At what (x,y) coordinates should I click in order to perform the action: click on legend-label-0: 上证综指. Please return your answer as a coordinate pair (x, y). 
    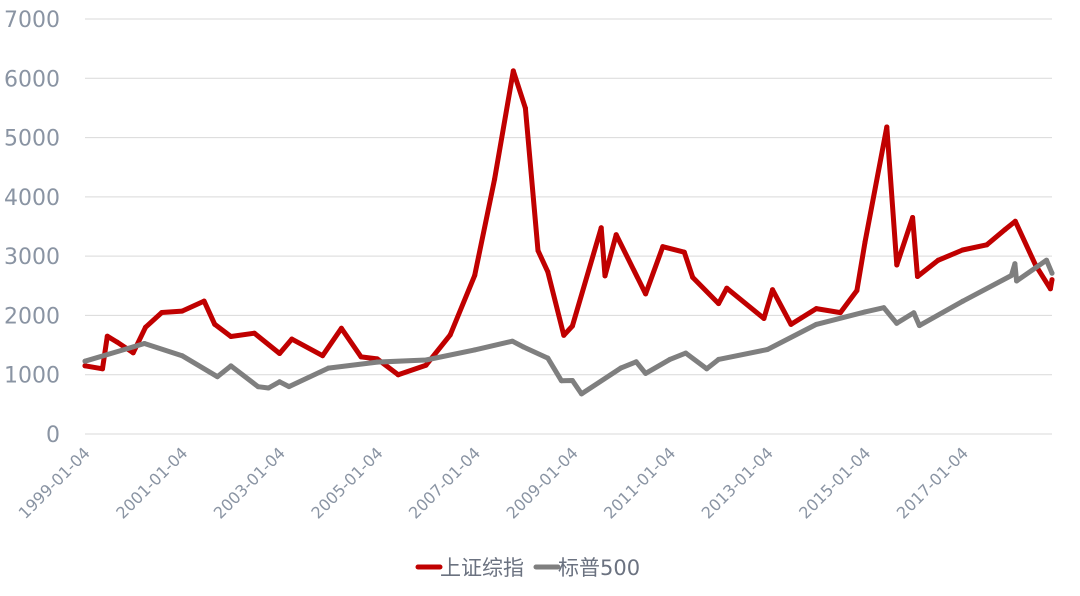
    Looking at the image, I should click on (482, 568).